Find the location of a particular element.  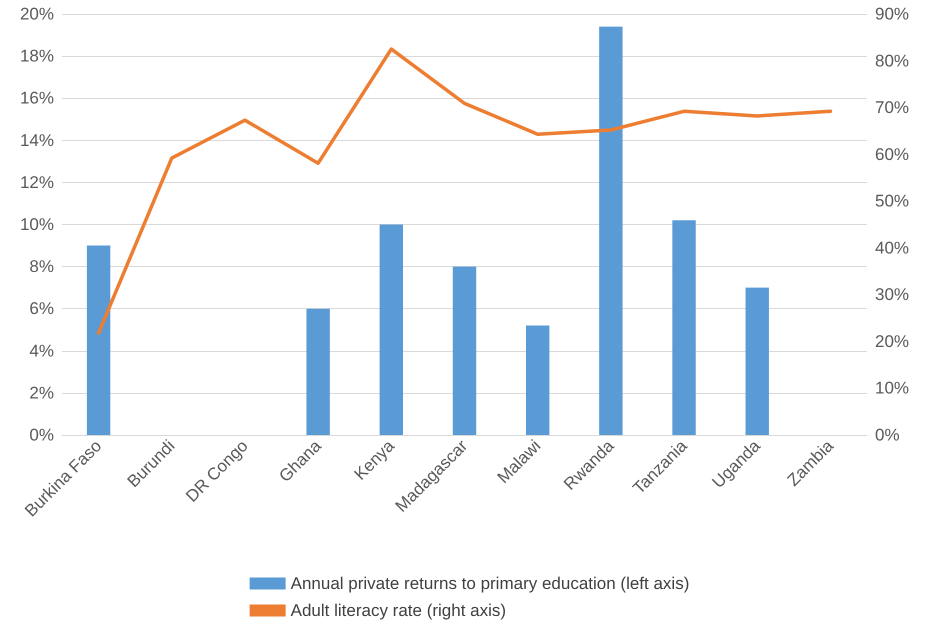

y2-tick-label: 40% is located at coordinates (892, 248).